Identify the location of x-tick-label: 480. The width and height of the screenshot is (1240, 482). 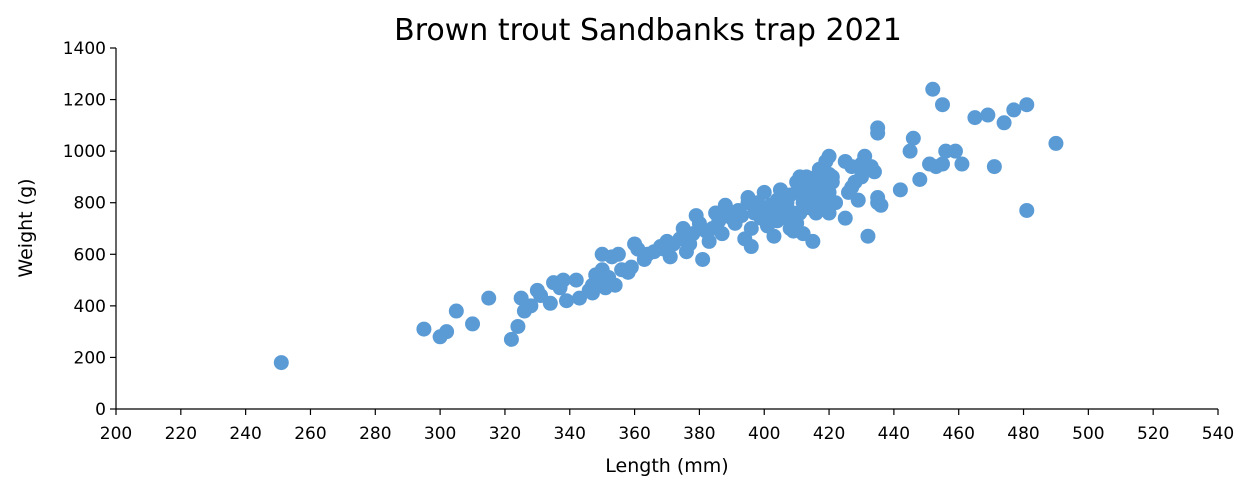
(1023, 434).